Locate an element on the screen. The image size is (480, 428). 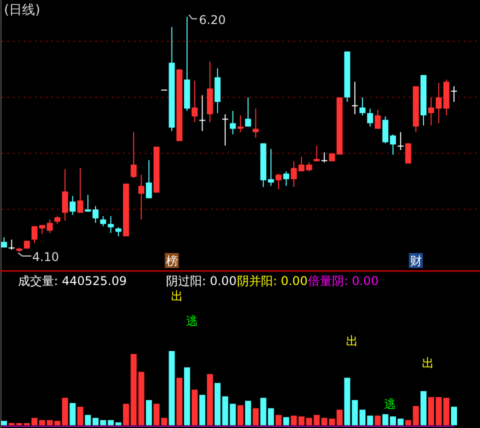
text: 逃 is located at coordinates (192, 321).